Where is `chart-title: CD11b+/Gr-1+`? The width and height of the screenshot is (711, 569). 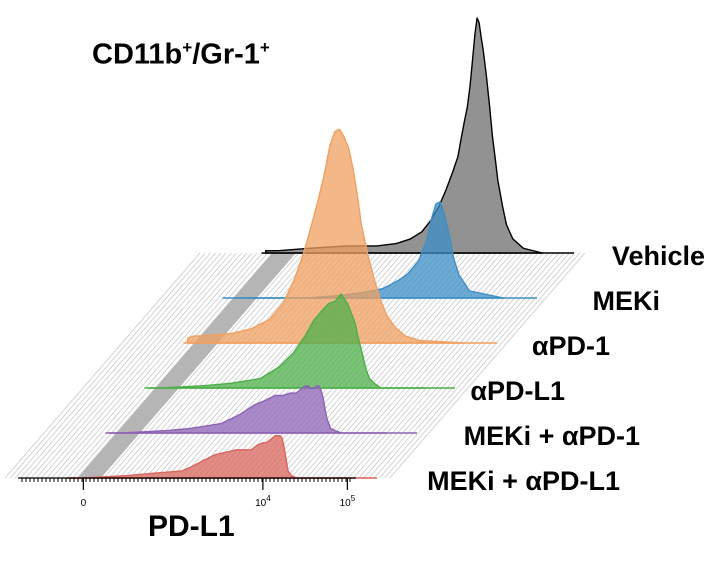
chart-title: CD11b+/Gr-1+ is located at coordinates (181, 55).